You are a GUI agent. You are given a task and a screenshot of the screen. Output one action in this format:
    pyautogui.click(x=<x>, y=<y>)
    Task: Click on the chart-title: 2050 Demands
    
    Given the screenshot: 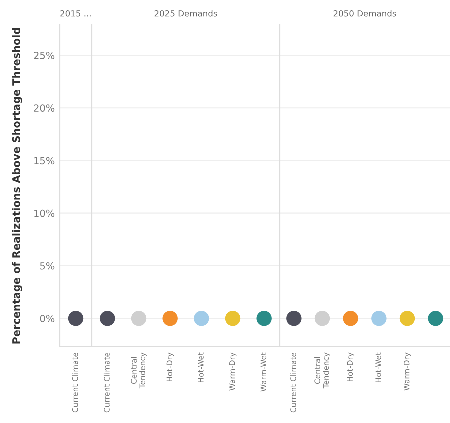 What is the action you would take?
    pyautogui.click(x=365, y=13)
    